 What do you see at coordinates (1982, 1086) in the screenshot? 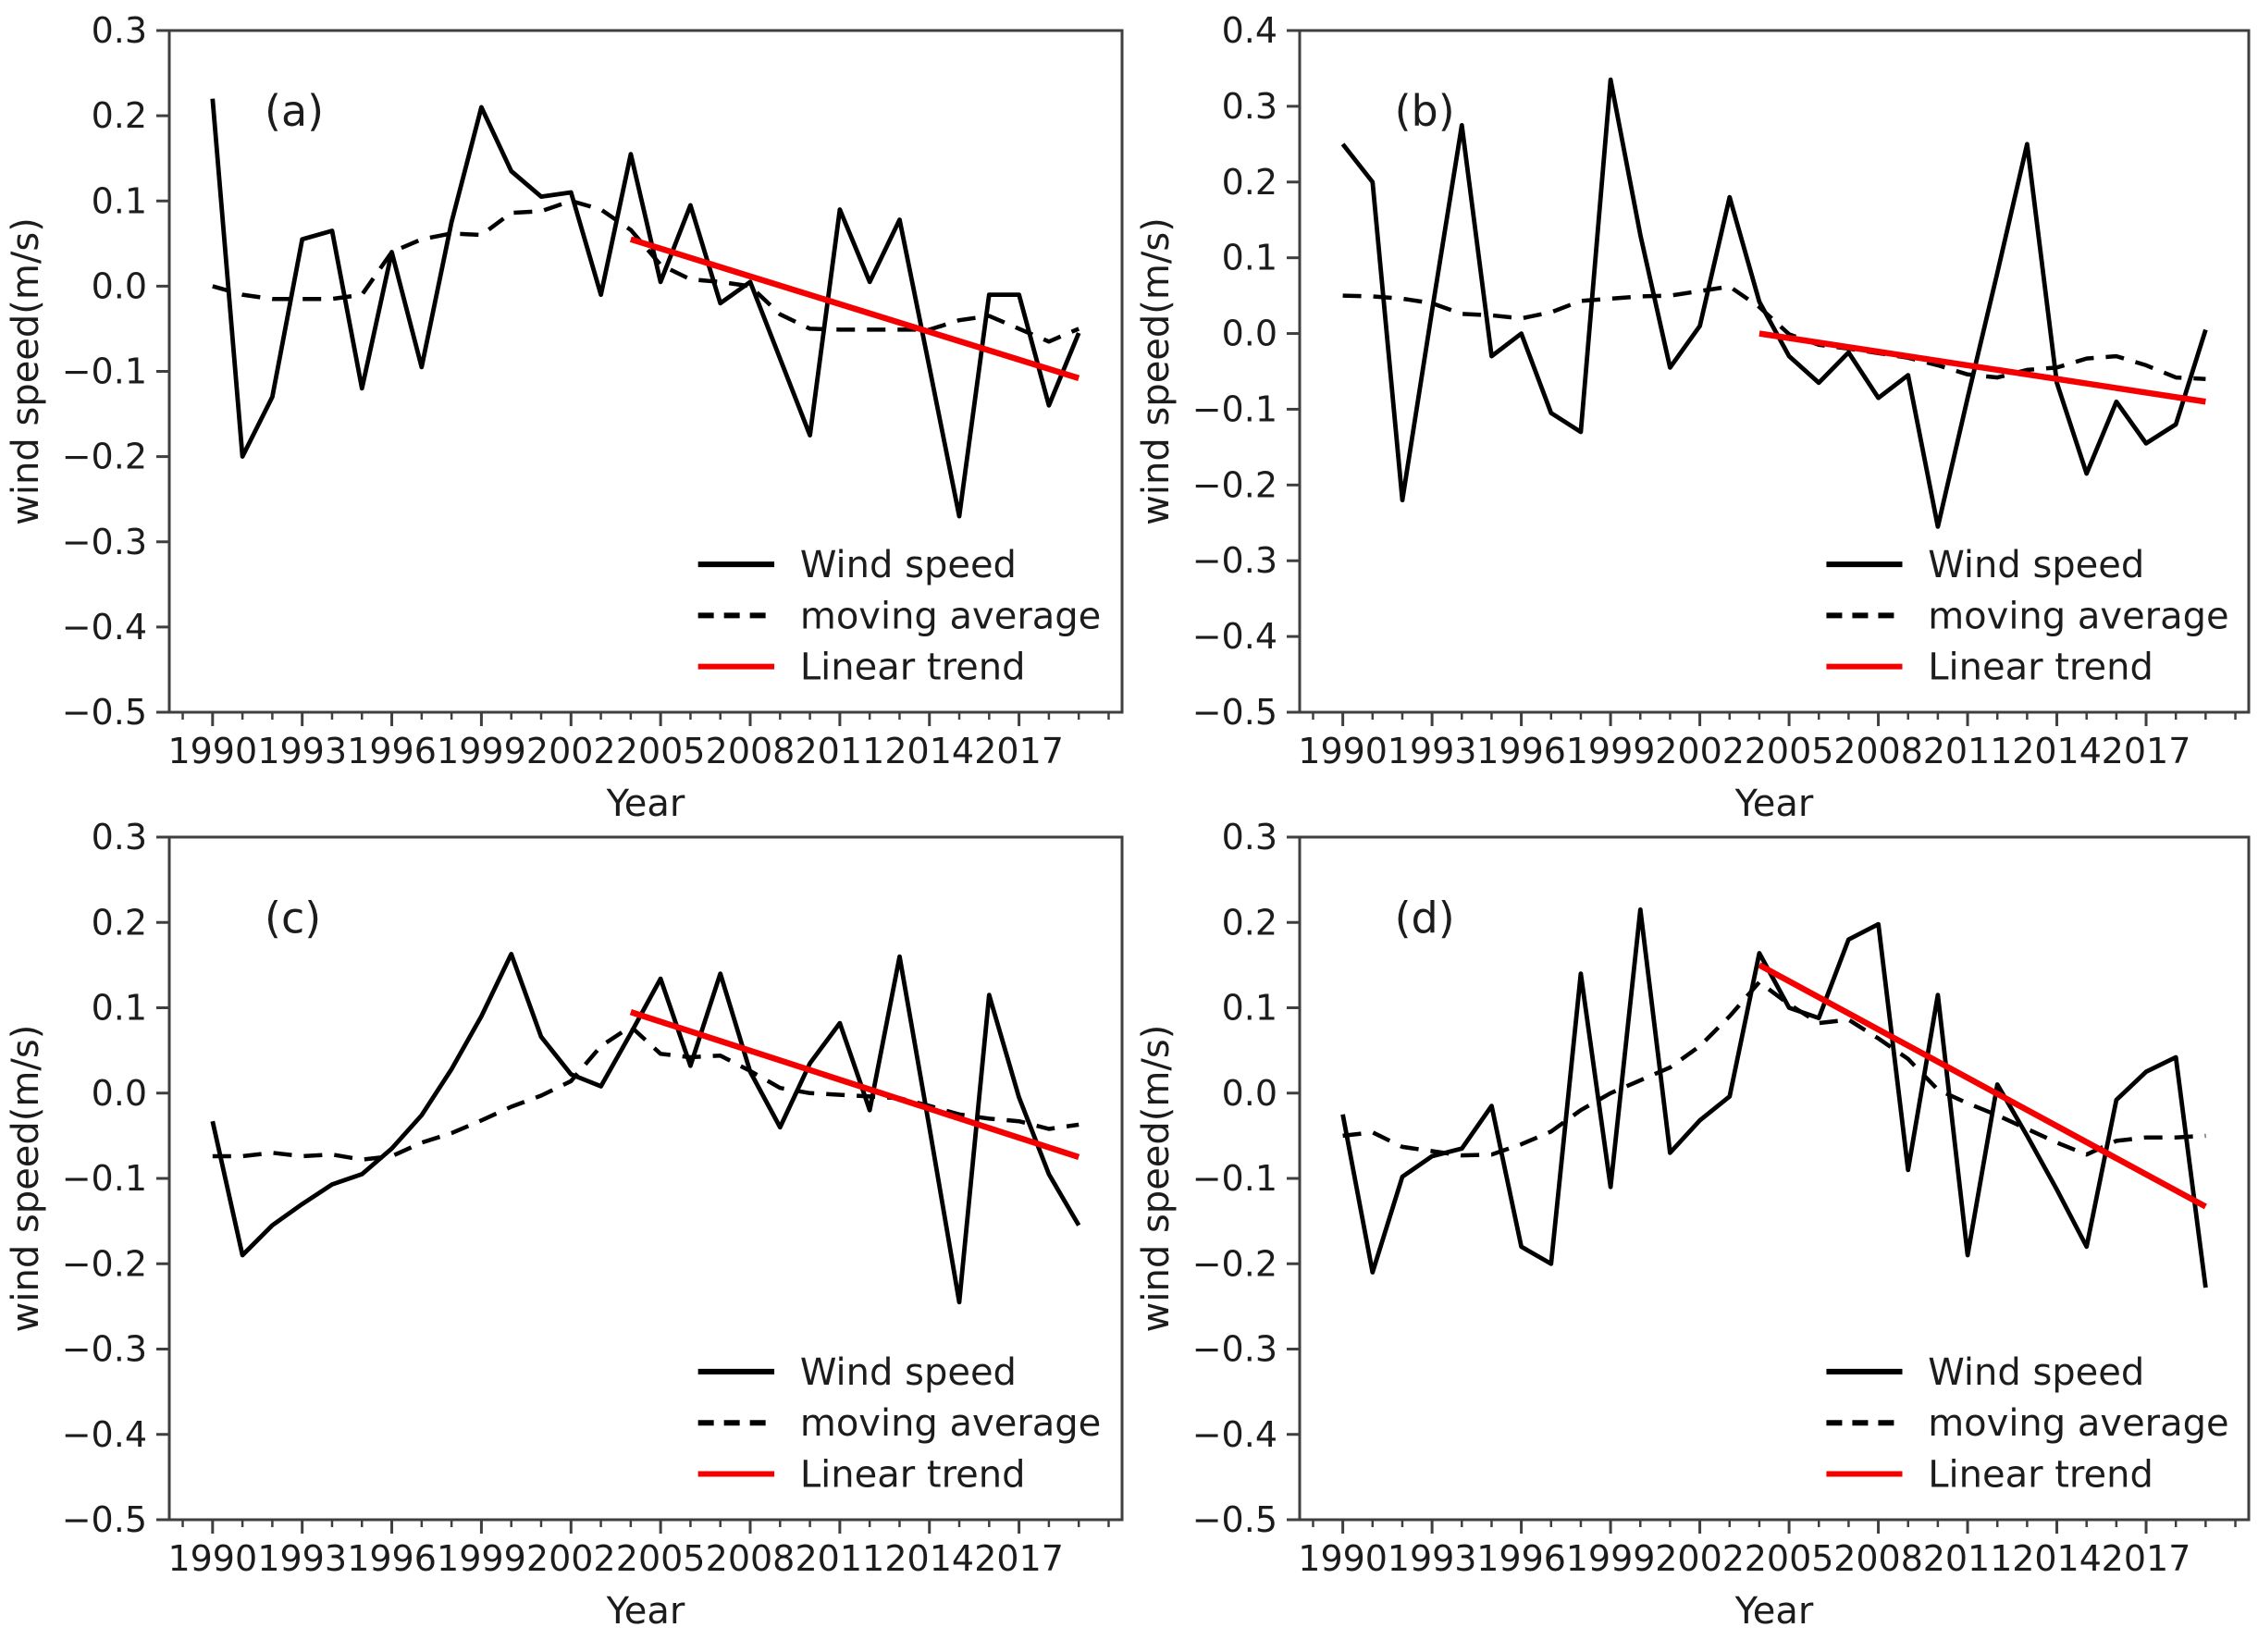
I see `linear-trend-line-d` at bounding box center [1982, 1086].